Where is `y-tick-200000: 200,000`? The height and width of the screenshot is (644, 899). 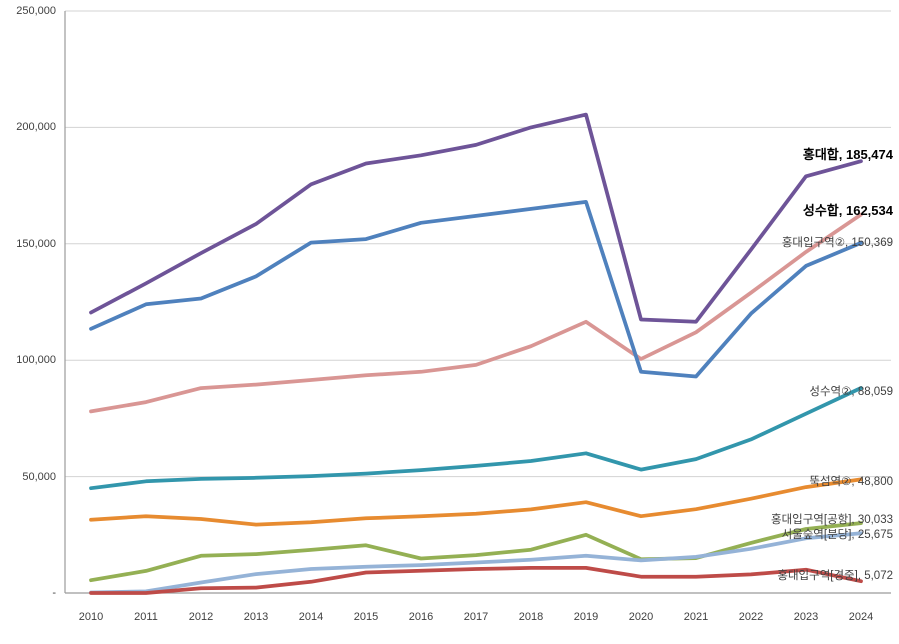
y-tick-200000: 200,000 is located at coordinates (36, 127).